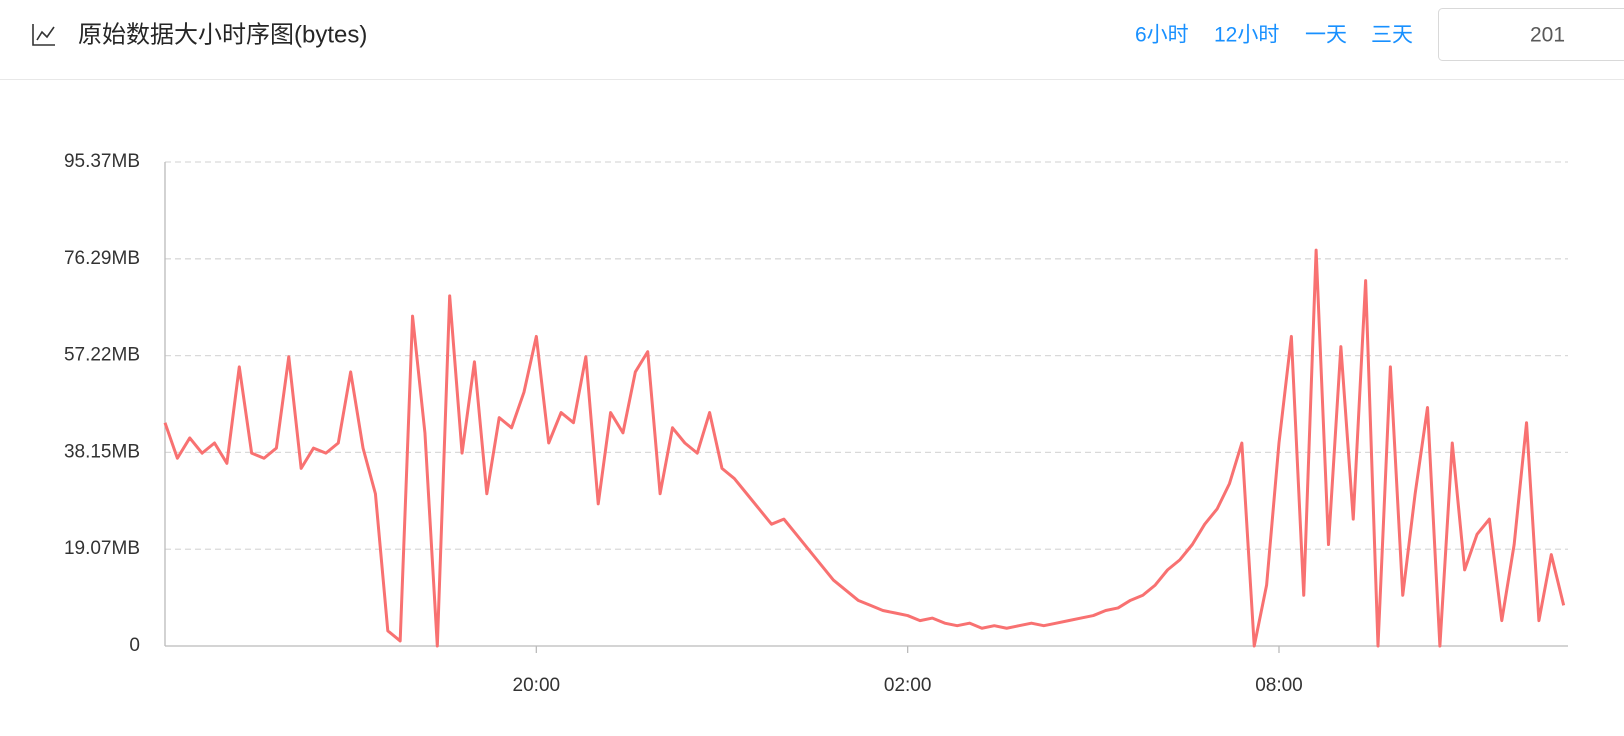 This screenshot has width=1624, height=736. Describe the element at coordinates (1547, 35) in the screenshot. I see `date-input-text: 201` at that location.